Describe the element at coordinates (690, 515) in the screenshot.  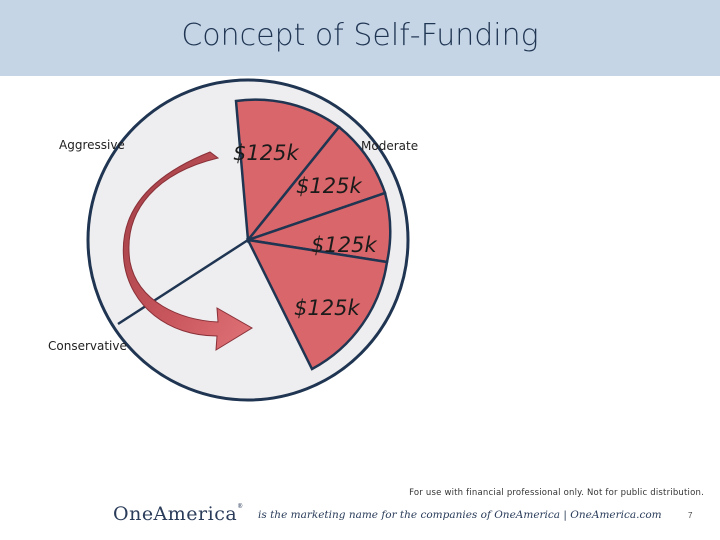
I see `page-number: 7` at that location.